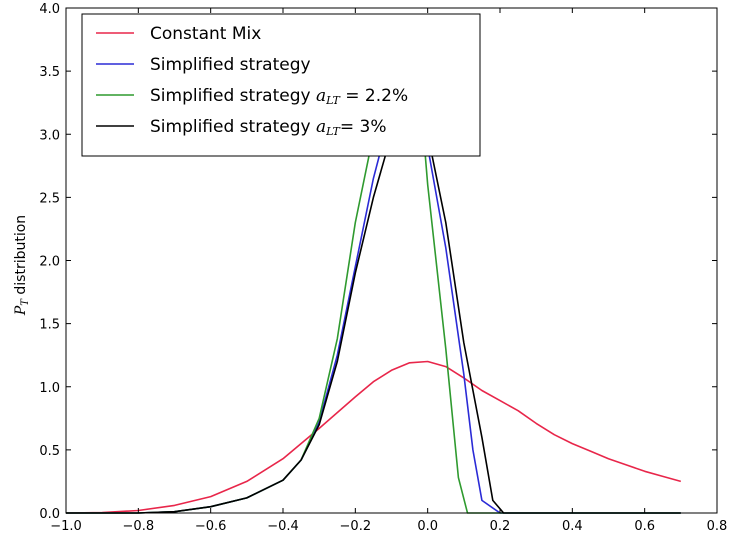 Image resolution: width=735 pixels, height=542 pixels. I want to click on legend-label-0: Constant Mix, so click(205, 34).